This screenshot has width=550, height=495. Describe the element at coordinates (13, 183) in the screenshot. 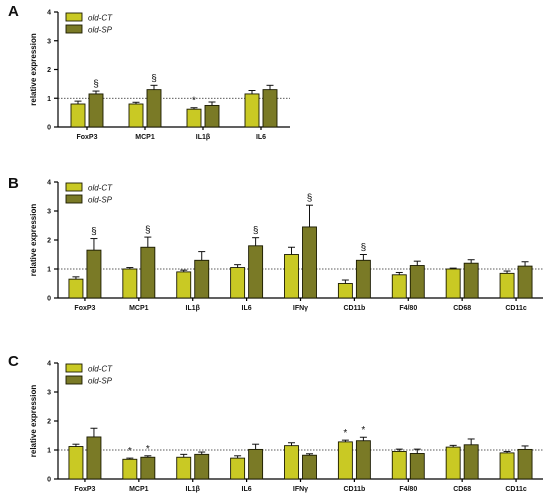

I see `panel-letter: B` at that location.